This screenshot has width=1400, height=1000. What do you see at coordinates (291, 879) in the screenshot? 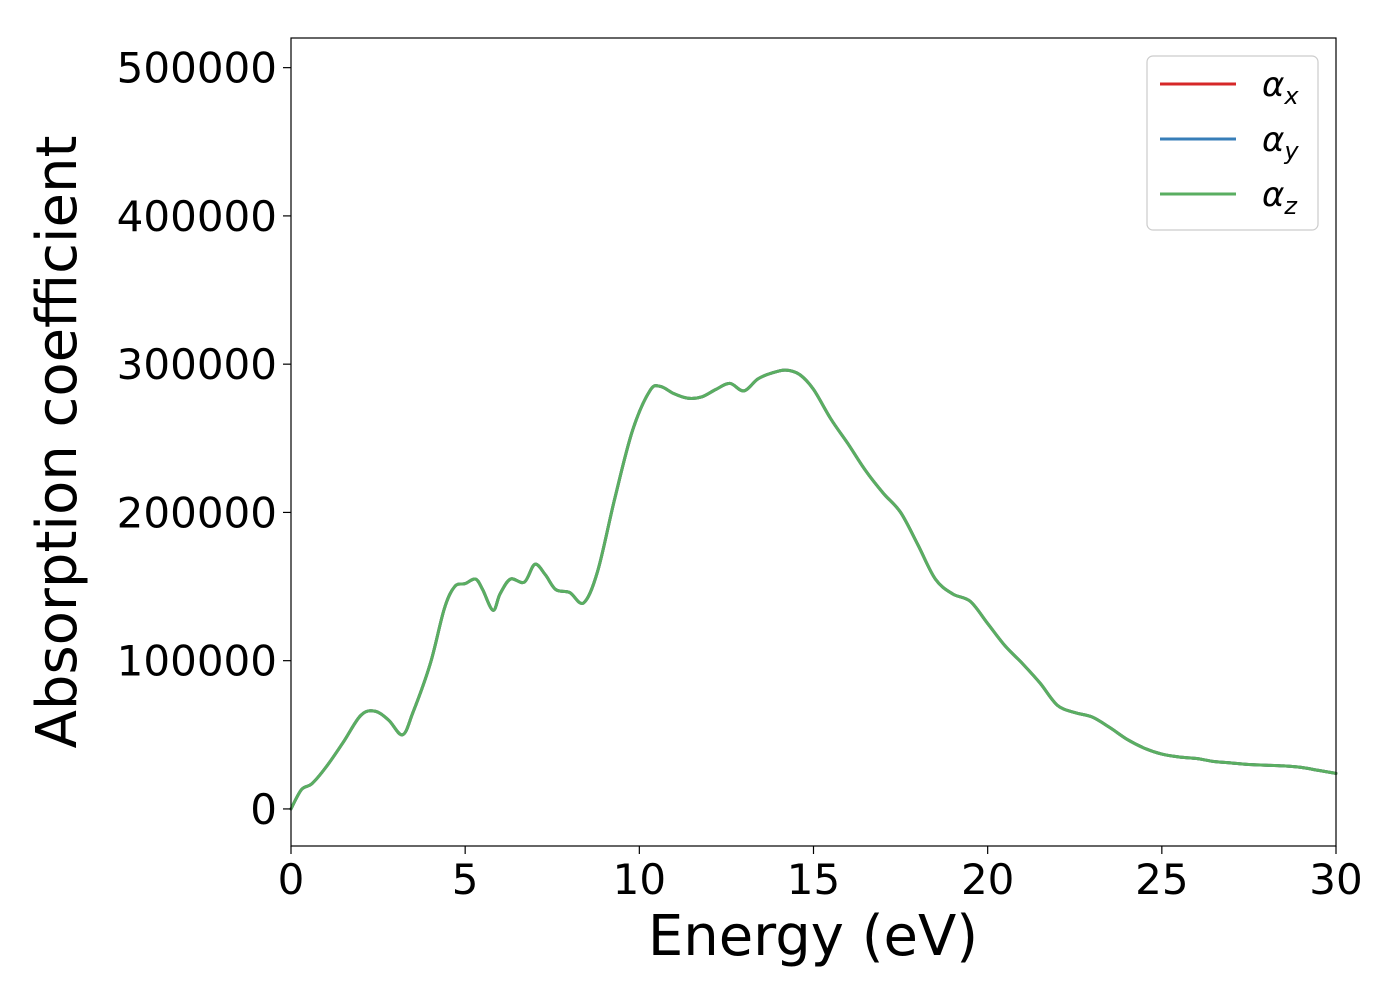
I see `x-tick-label: 0` at bounding box center [291, 879].